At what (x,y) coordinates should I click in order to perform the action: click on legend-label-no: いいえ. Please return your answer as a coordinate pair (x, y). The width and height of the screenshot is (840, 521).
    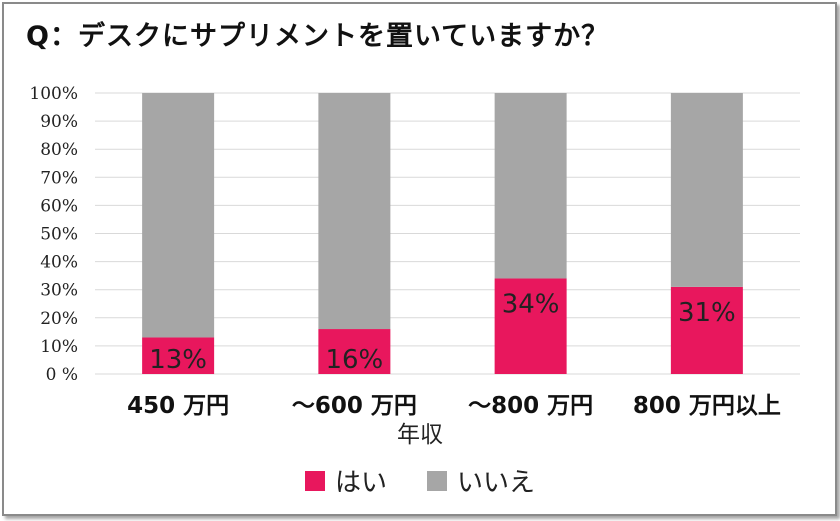
    Looking at the image, I should click on (496, 483).